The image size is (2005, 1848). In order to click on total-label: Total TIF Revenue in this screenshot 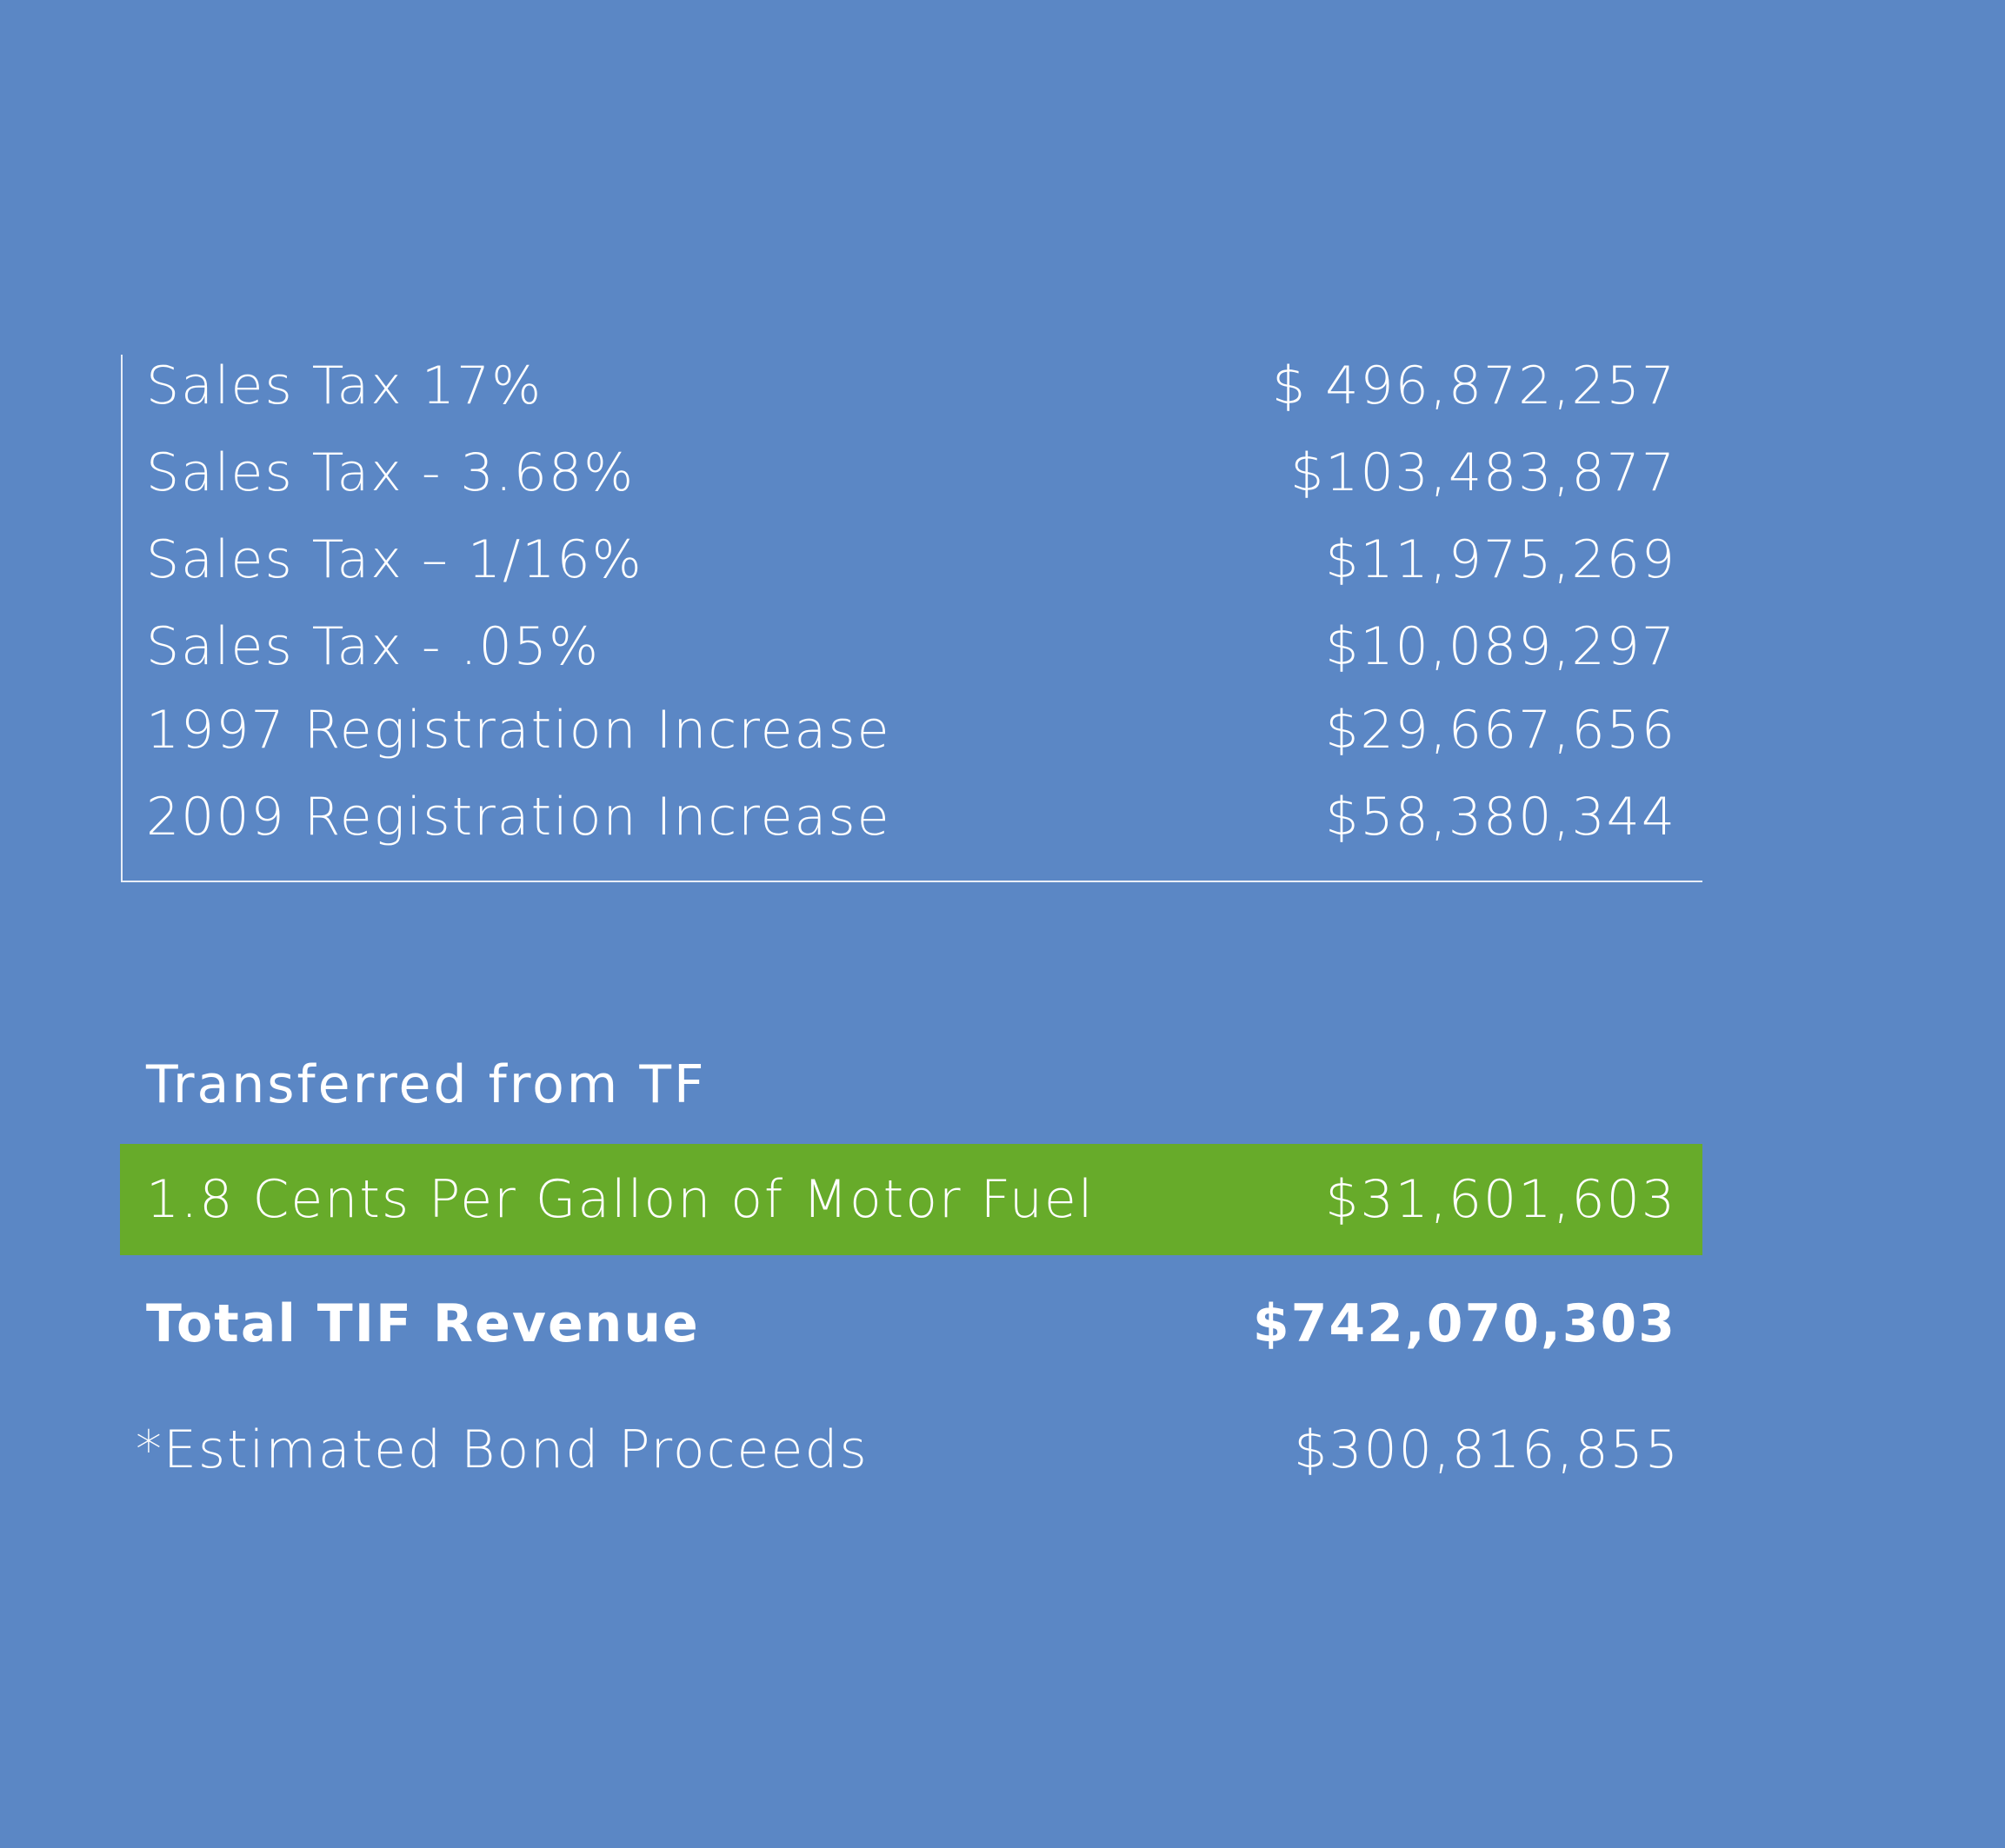, I will do `click(423, 1323)`.